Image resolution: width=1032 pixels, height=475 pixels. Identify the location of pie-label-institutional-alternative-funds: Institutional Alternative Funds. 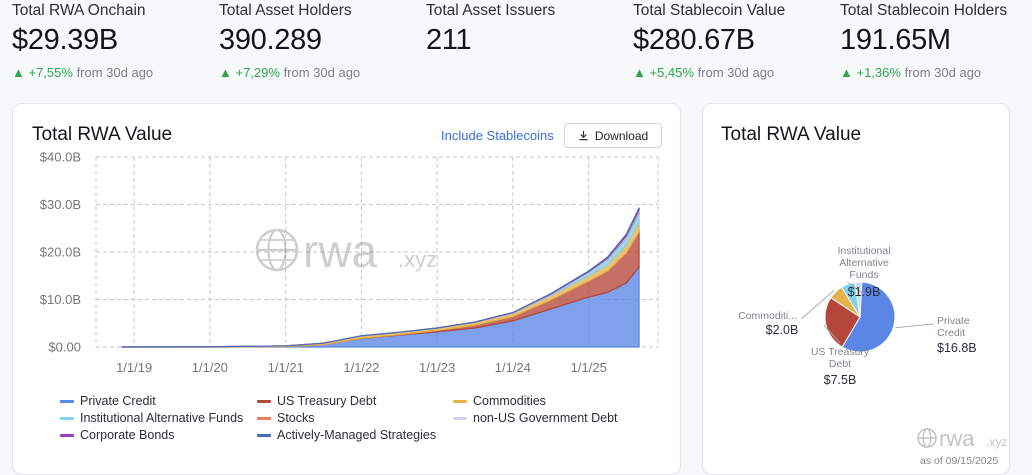
(863, 263).